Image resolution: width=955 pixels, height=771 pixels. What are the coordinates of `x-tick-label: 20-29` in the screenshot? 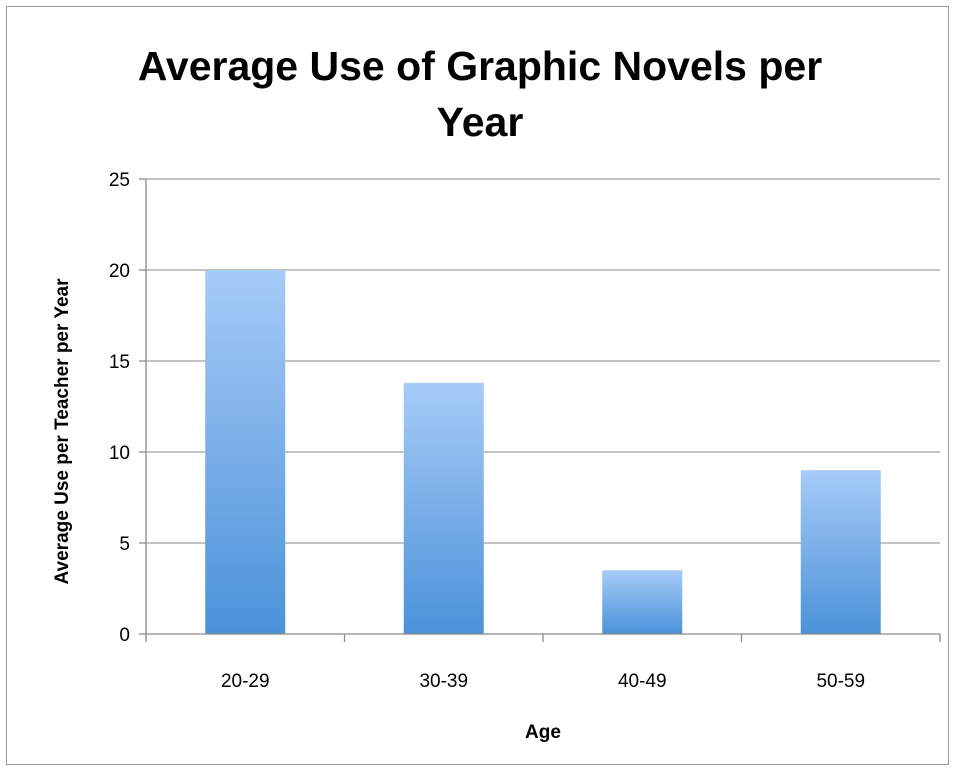 It's located at (245, 681).